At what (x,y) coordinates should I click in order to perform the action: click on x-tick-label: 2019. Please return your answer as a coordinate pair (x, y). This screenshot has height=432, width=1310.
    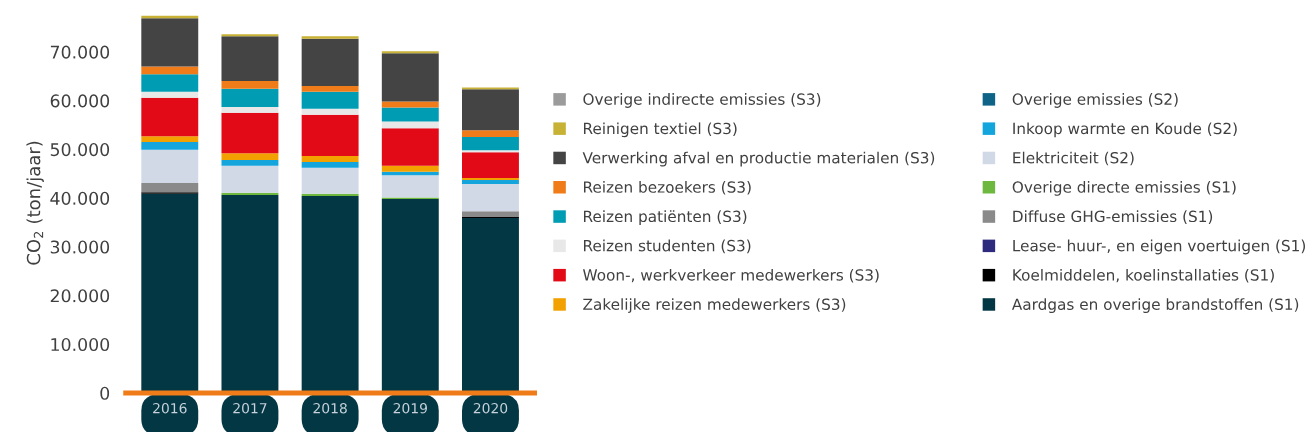
    Looking at the image, I should click on (410, 408).